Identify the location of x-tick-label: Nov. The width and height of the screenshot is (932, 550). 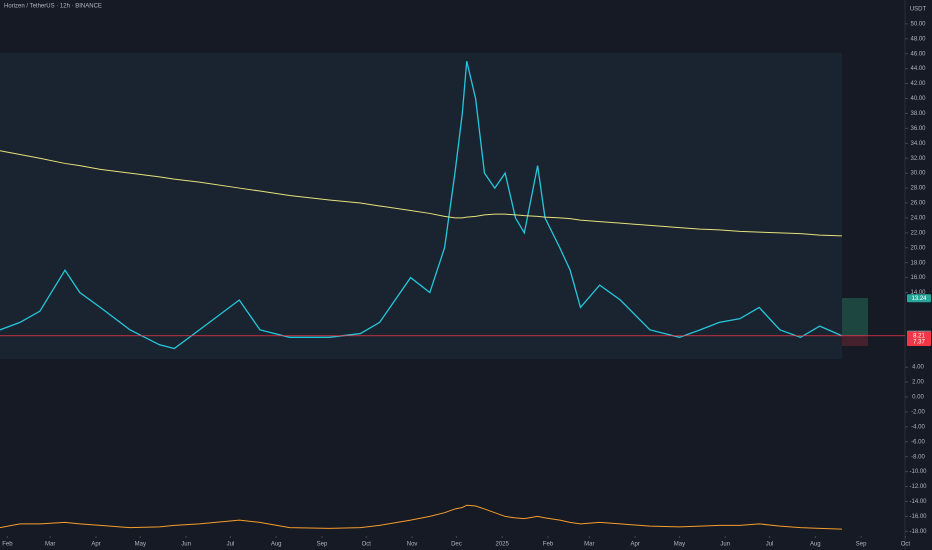
(412, 545).